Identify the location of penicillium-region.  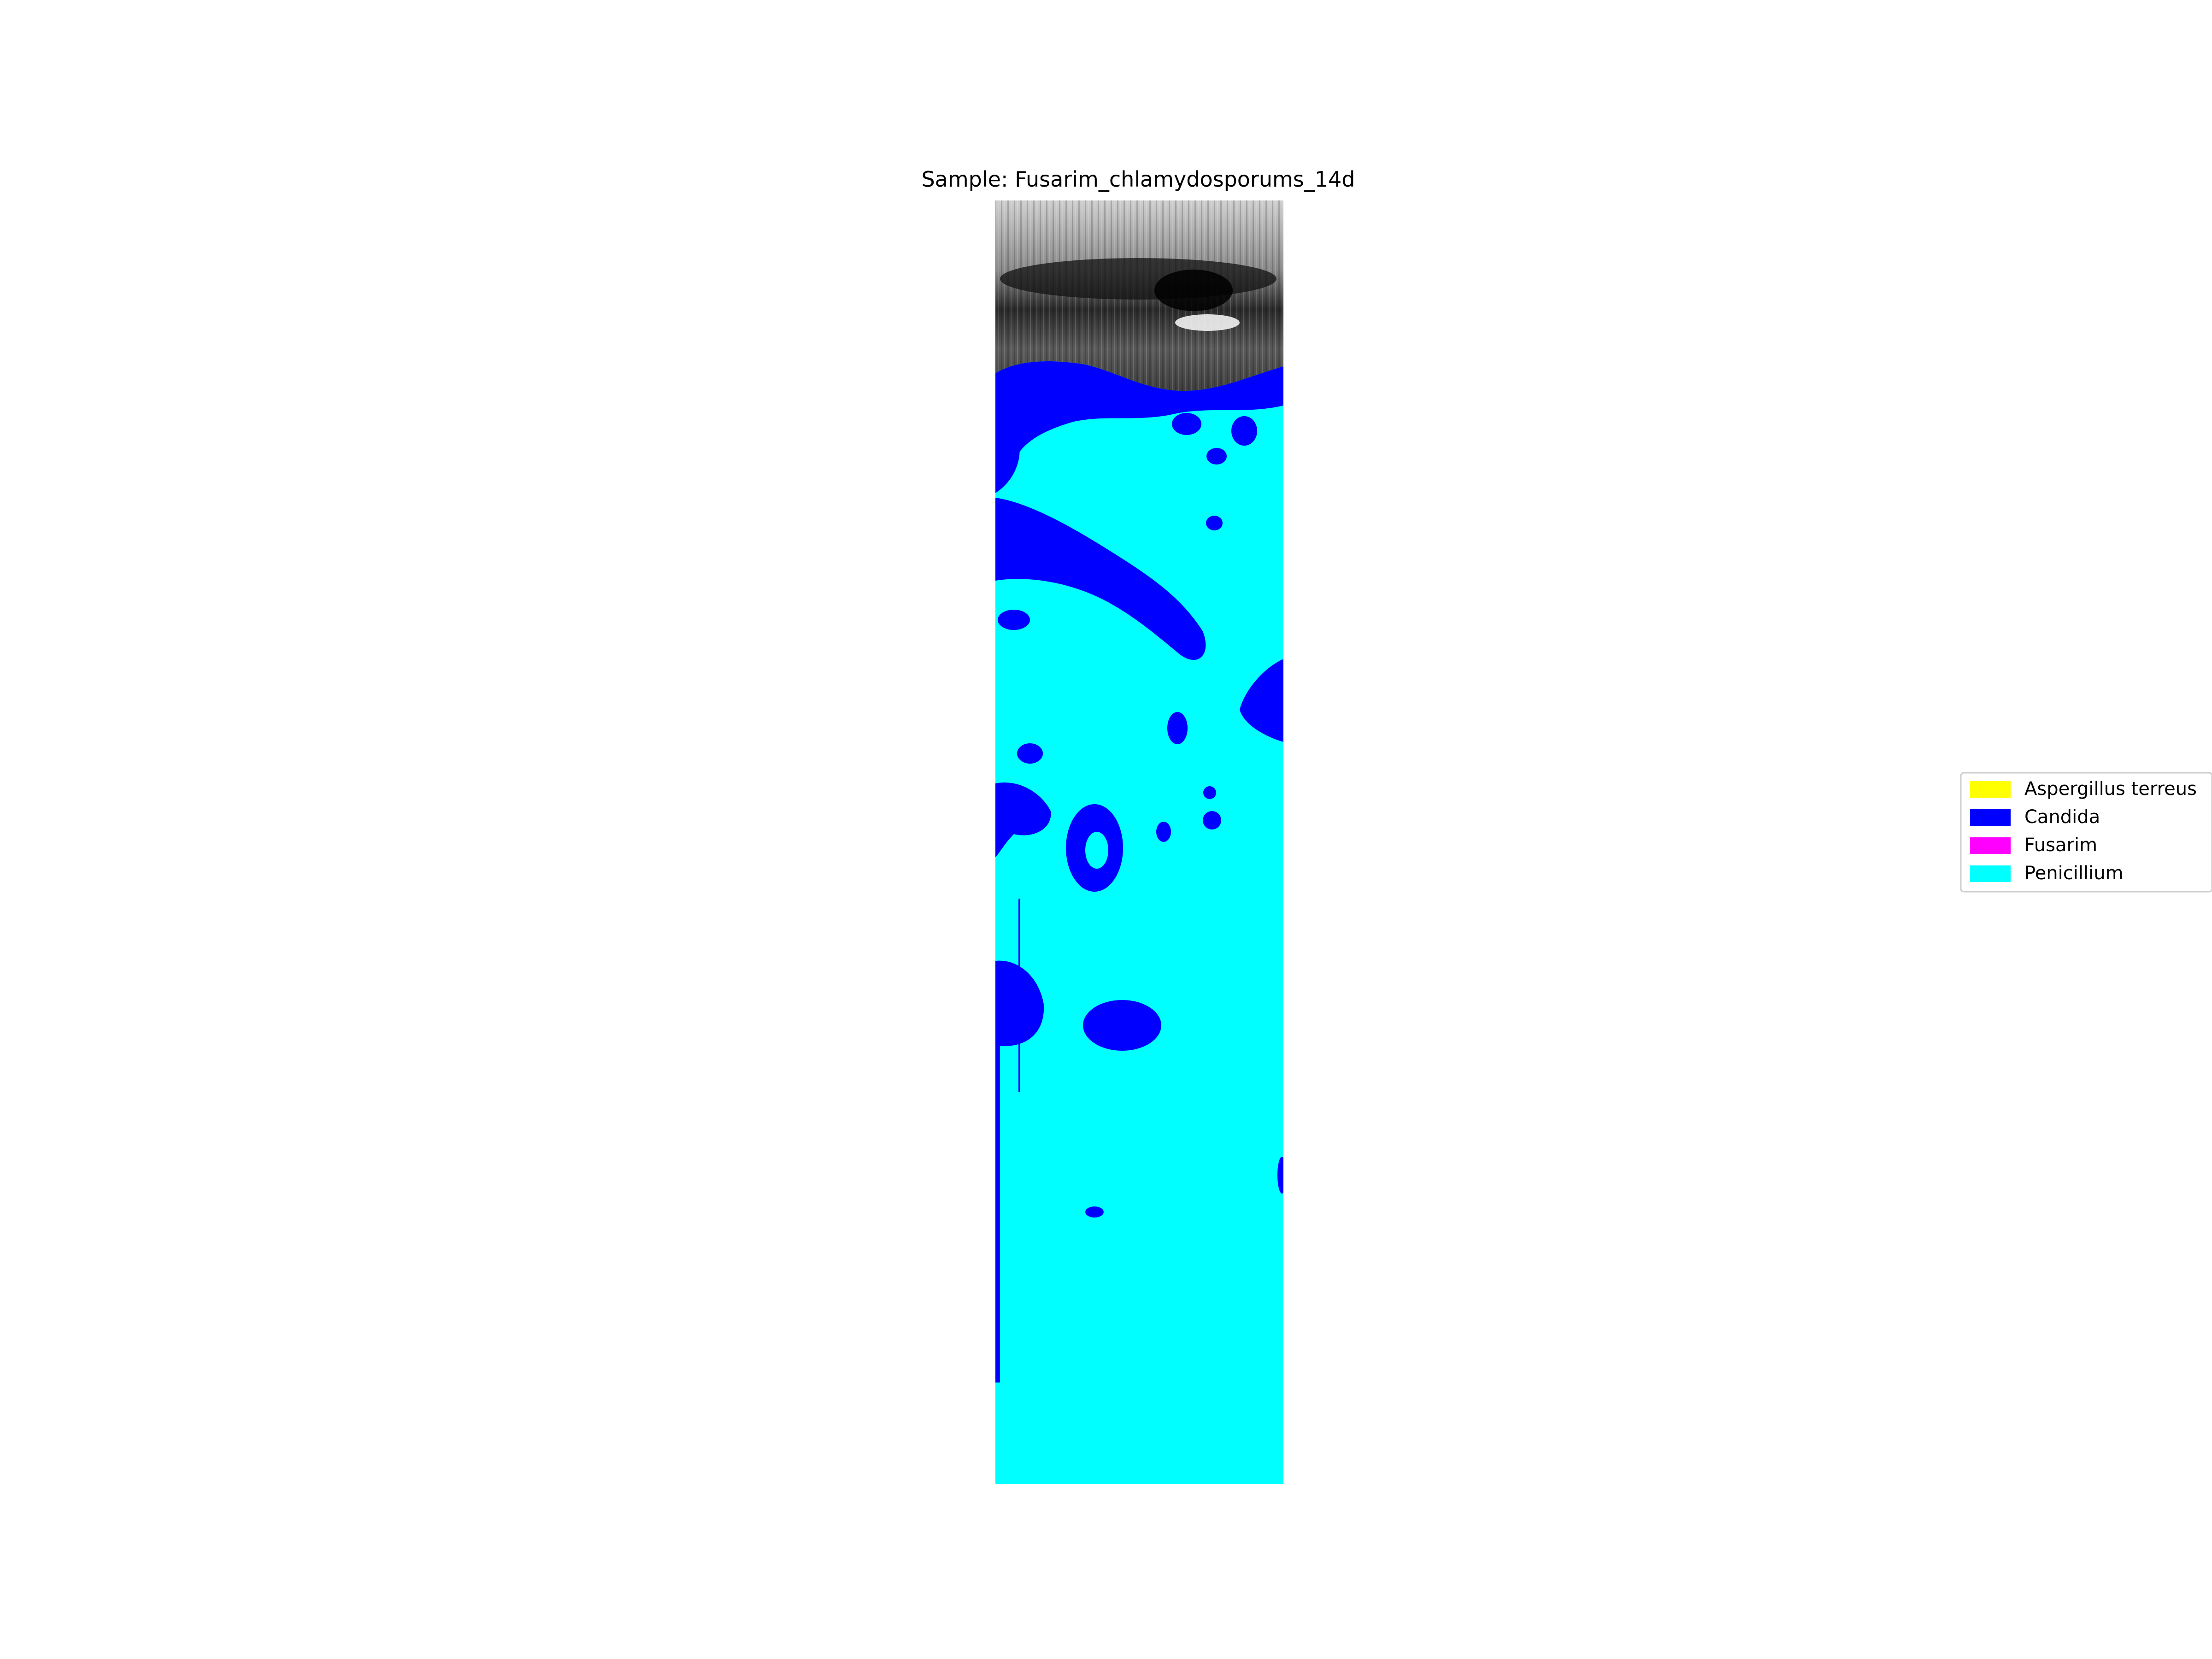
(1139, 922).